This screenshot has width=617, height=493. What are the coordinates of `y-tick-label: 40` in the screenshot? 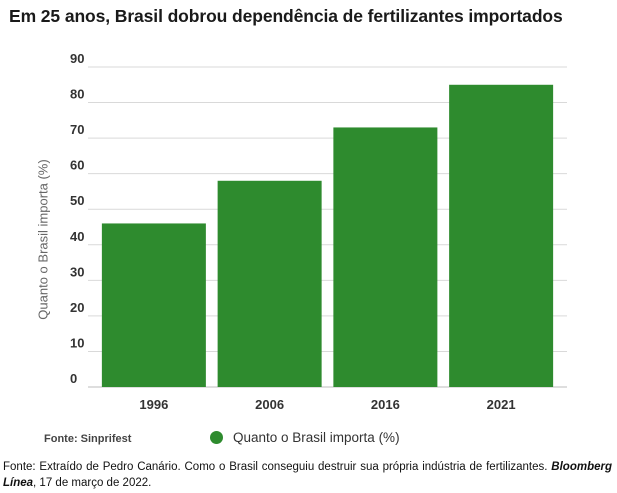 It's located at (77, 236).